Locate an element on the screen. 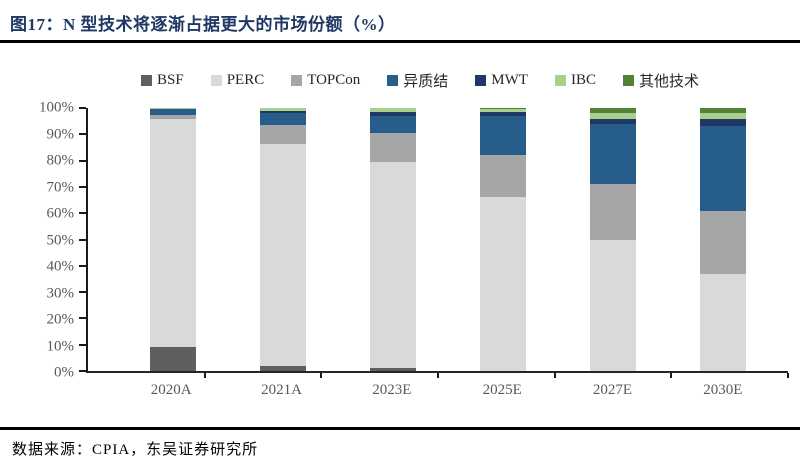  y-tick-label-0: 0% is located at coordinates (64, 372).